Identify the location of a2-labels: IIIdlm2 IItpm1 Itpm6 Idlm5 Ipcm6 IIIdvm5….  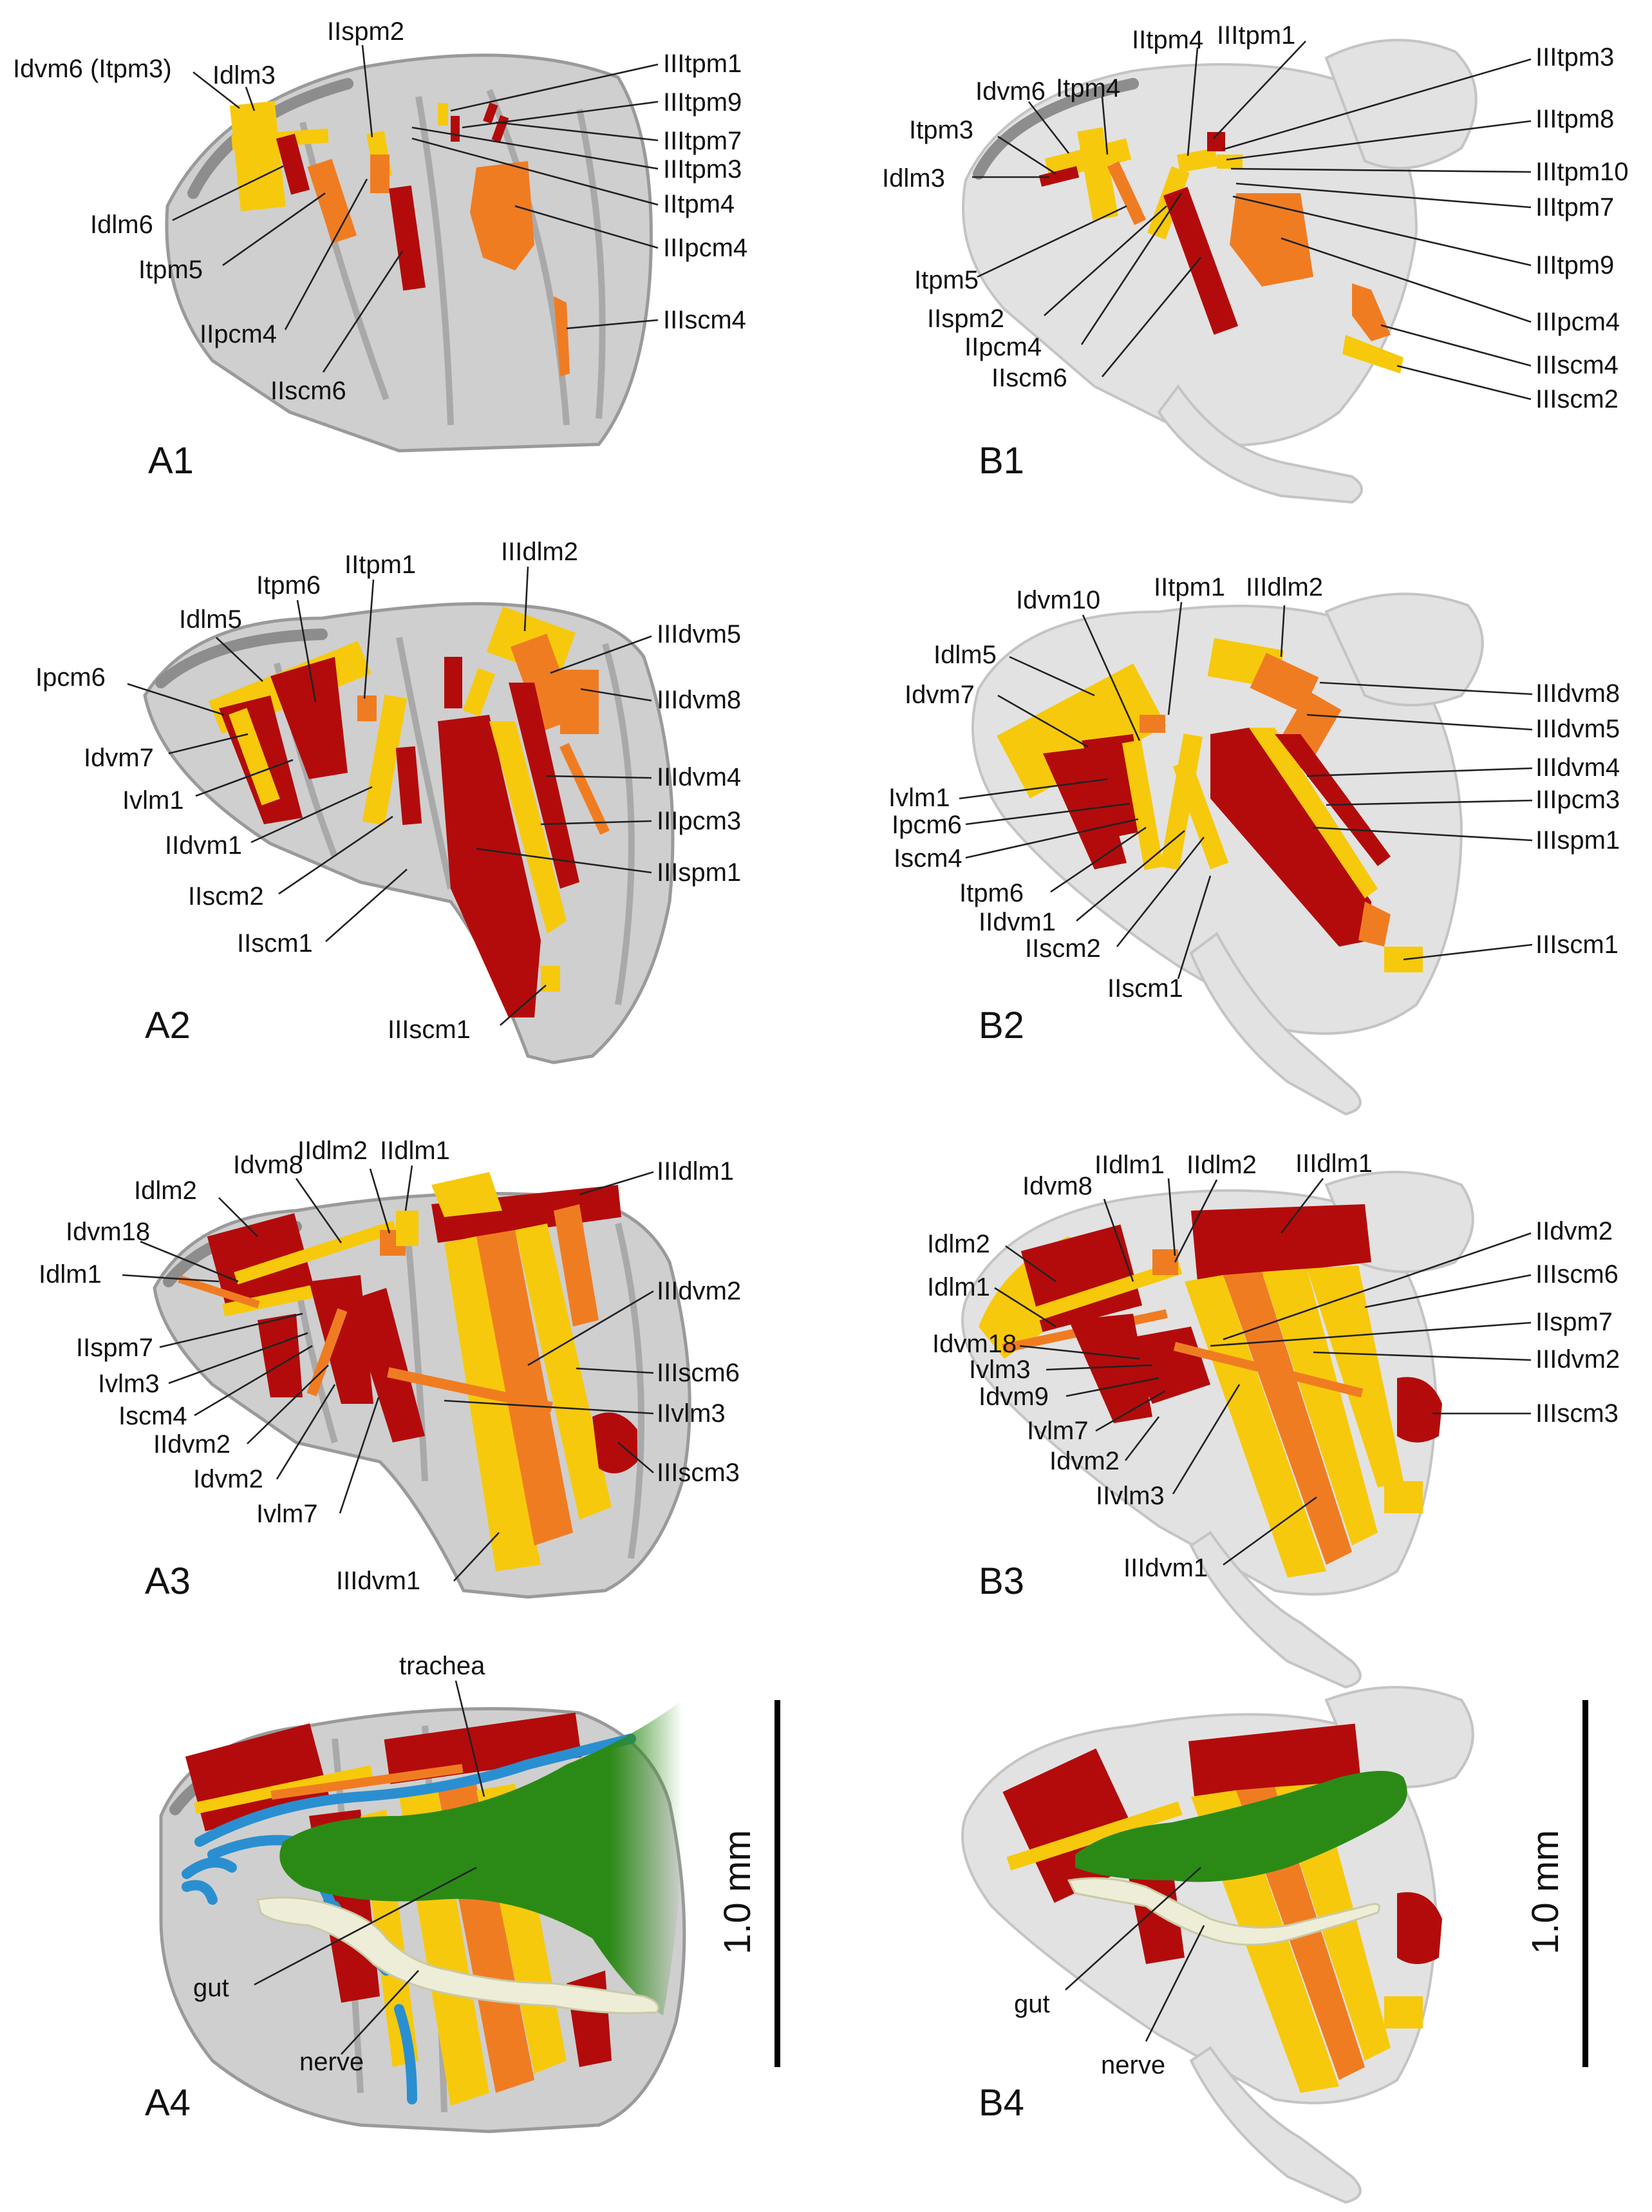
(388, 792).